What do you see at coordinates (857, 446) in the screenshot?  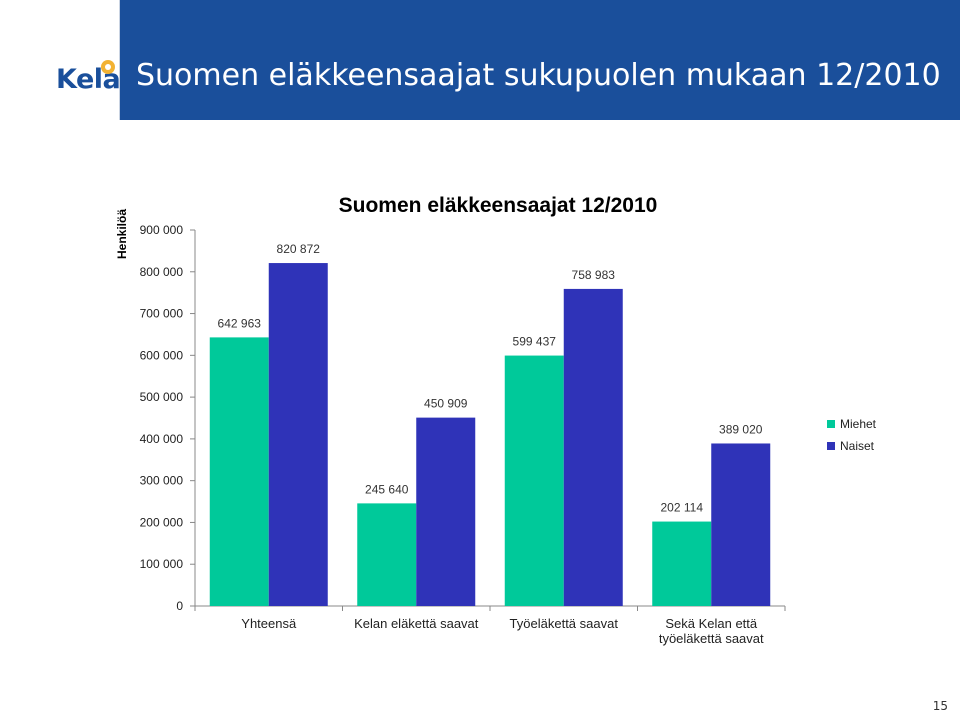 I see `legend-label-naiset: Naiset` at bounding box center [857, 446].